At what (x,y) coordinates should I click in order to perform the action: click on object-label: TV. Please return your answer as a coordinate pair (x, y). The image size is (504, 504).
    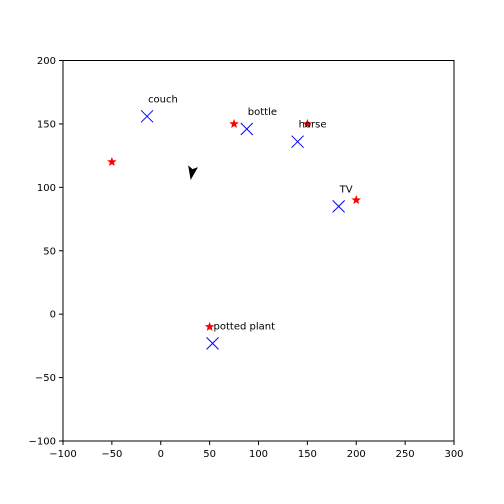
    Looking at the image, I should click on (346, 189).